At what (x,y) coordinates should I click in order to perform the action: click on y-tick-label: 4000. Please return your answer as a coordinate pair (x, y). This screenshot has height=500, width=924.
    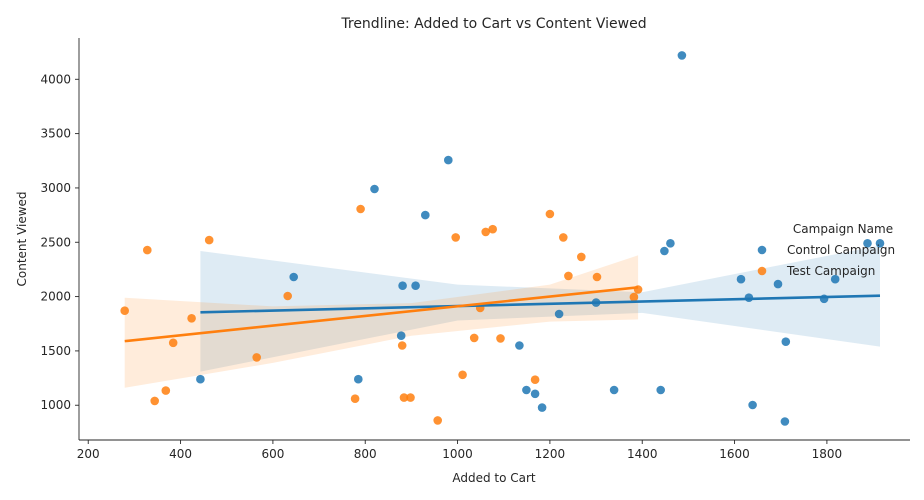
    Looking at the image, I should click on (55, 79).